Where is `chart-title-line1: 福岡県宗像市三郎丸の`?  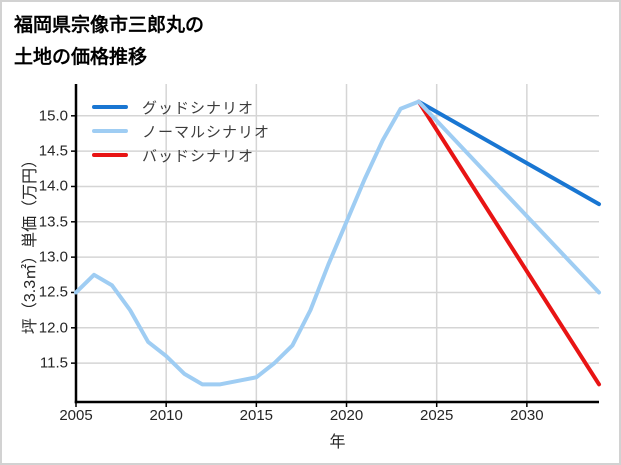 chart-title-line1: 福岡県宗像市三郎丸の is located at coordinates (109, 25).